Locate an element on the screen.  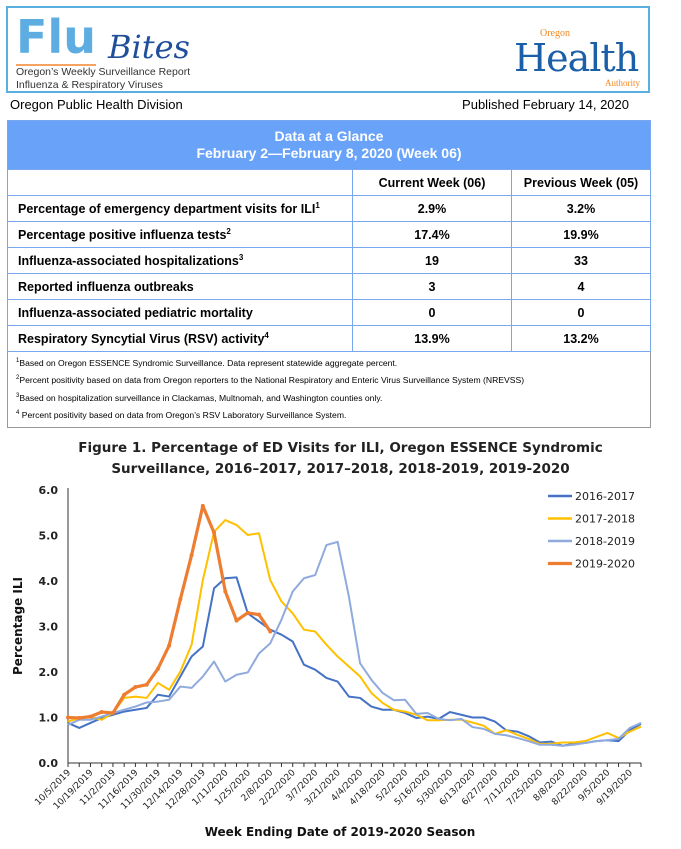
legend-label: 2016-2017 is located at coordinates (605, 496).